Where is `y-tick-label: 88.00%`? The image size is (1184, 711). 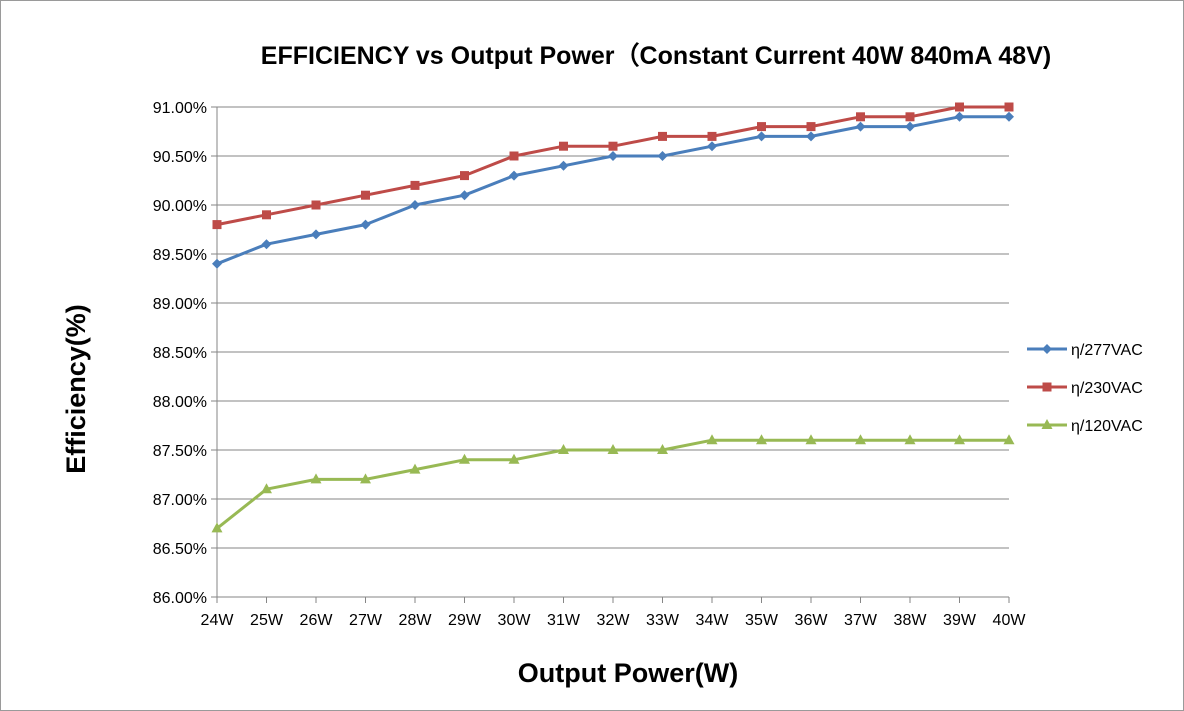
y-tick-label: 88.00% is located at coordinates (180, 402).